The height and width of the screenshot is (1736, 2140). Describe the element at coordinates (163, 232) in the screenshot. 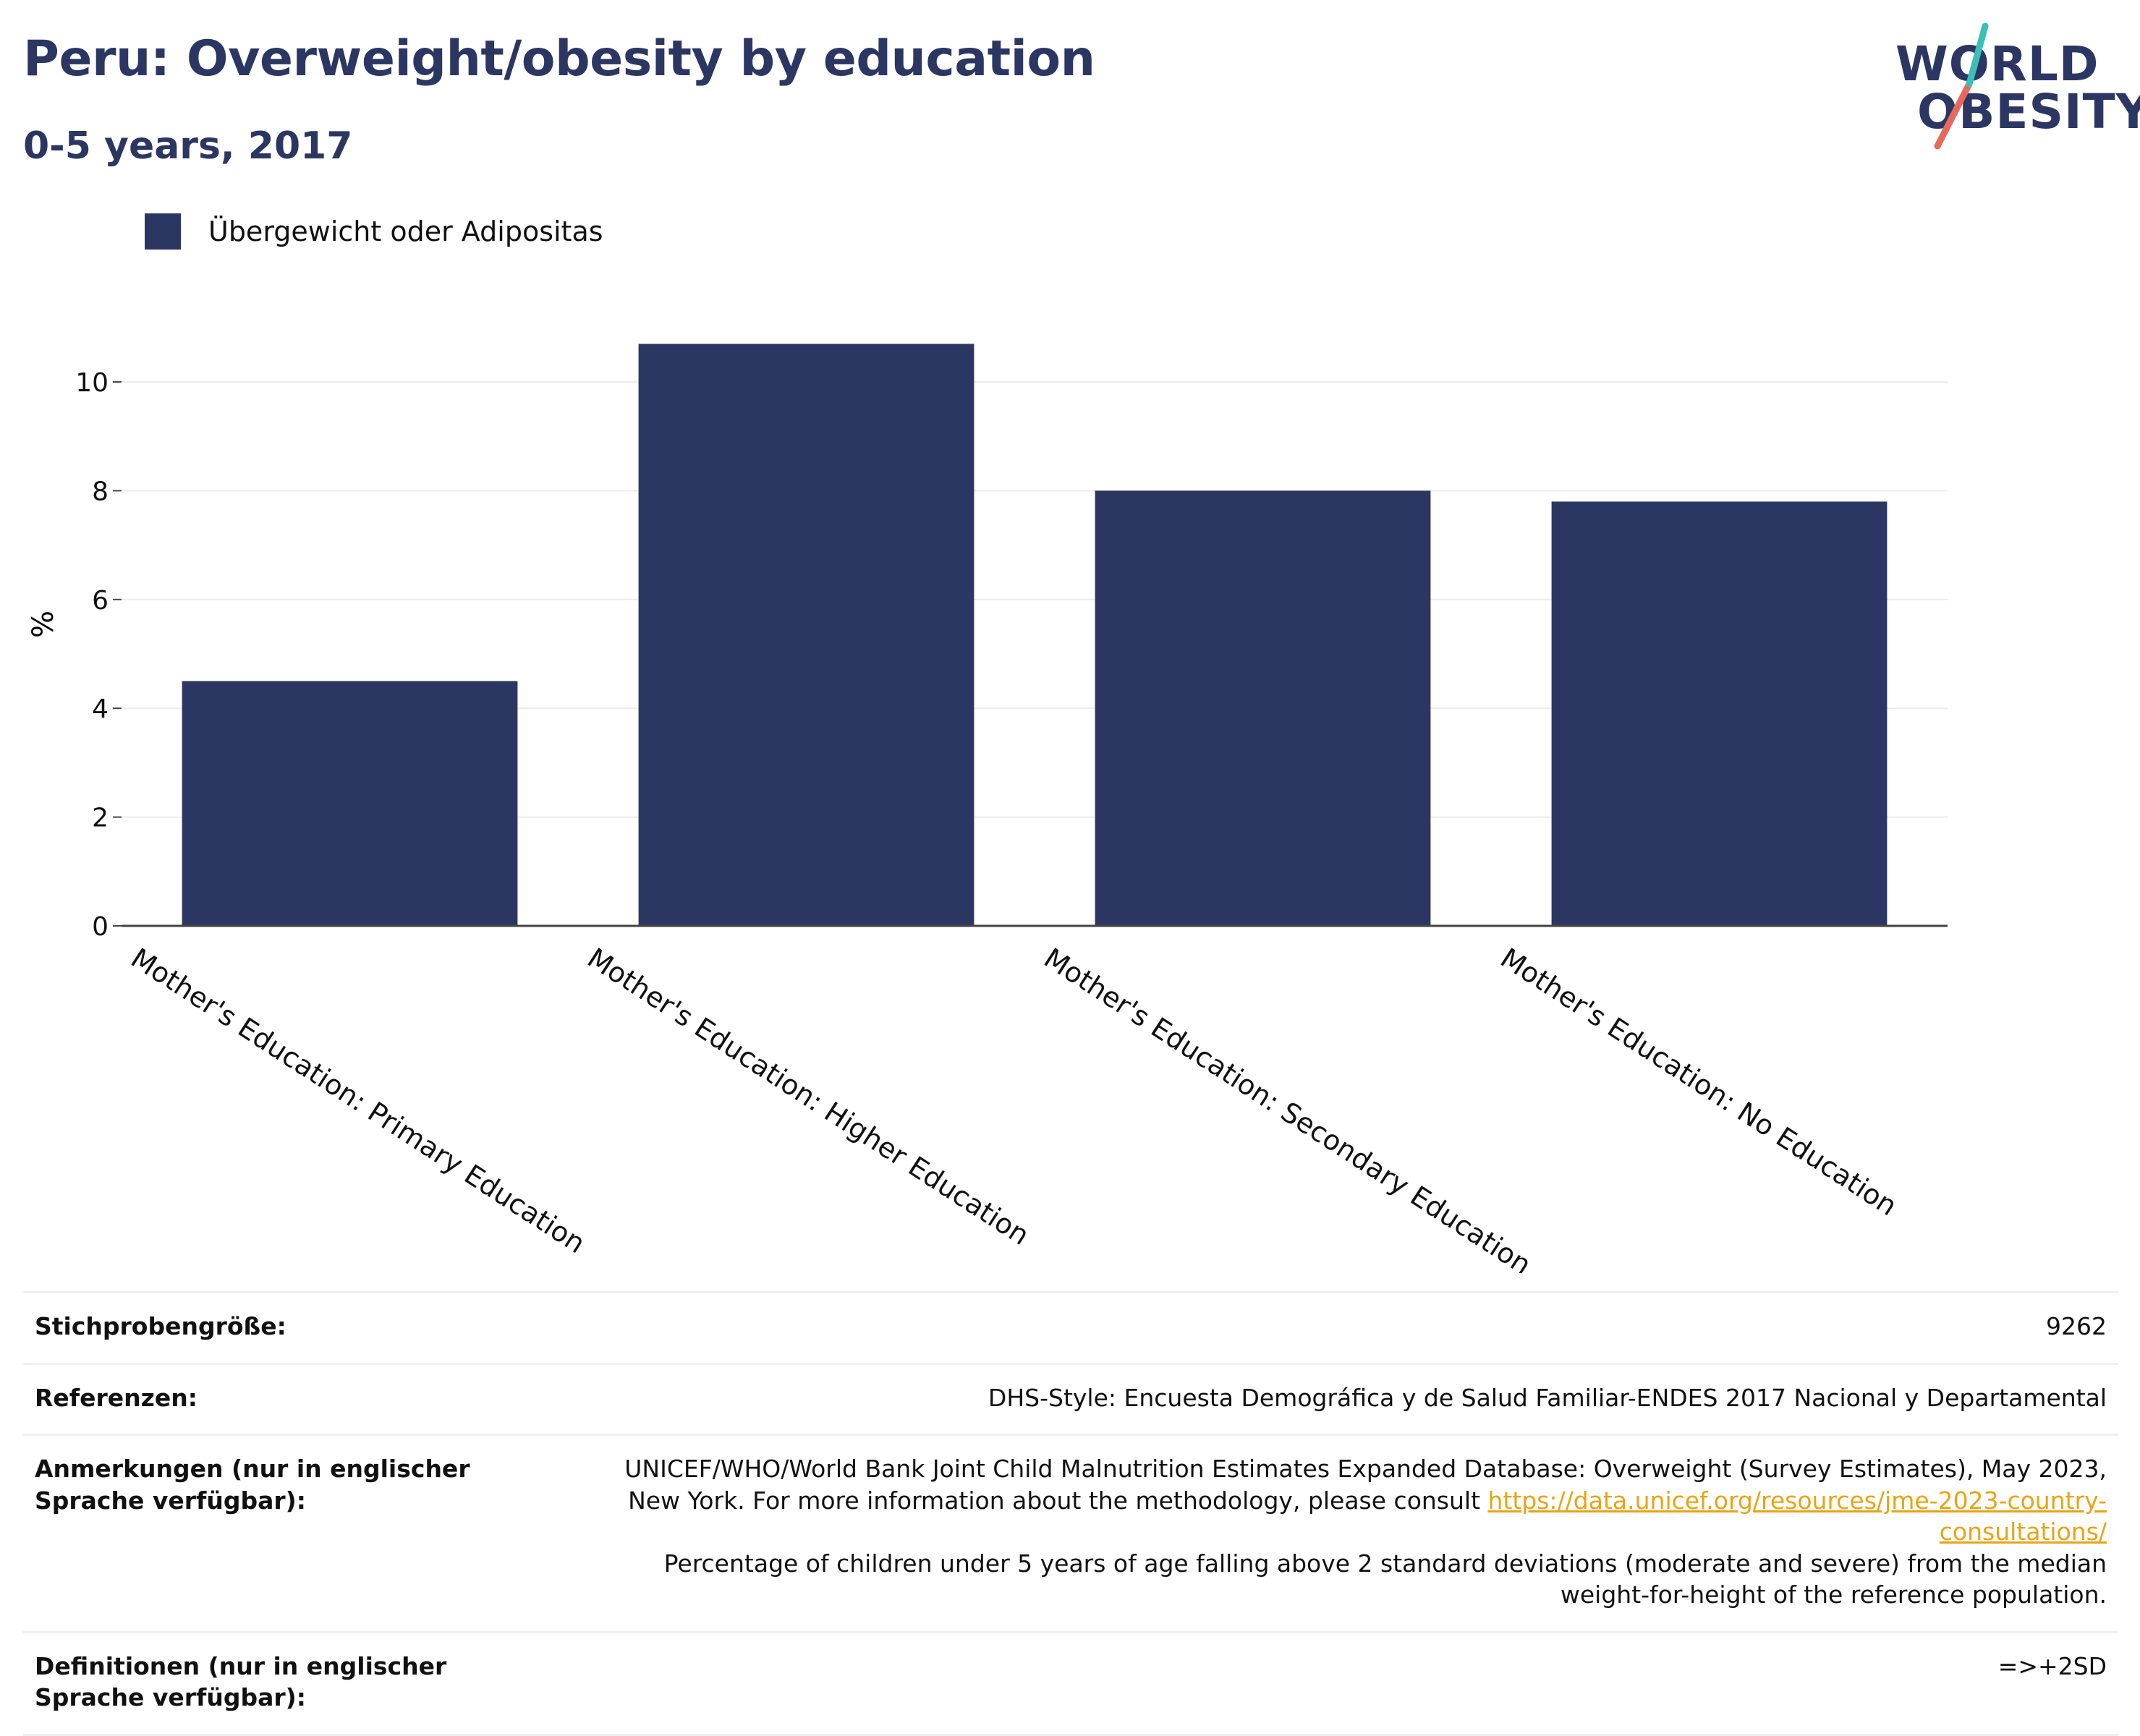

I see `legend-swatch` at that location.